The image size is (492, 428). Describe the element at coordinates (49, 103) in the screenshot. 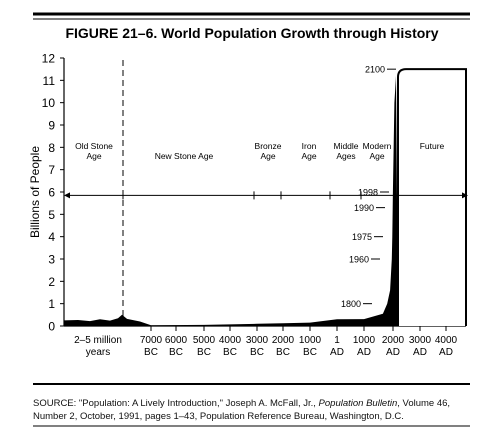

I see `y-tick-label: 10` at that location.